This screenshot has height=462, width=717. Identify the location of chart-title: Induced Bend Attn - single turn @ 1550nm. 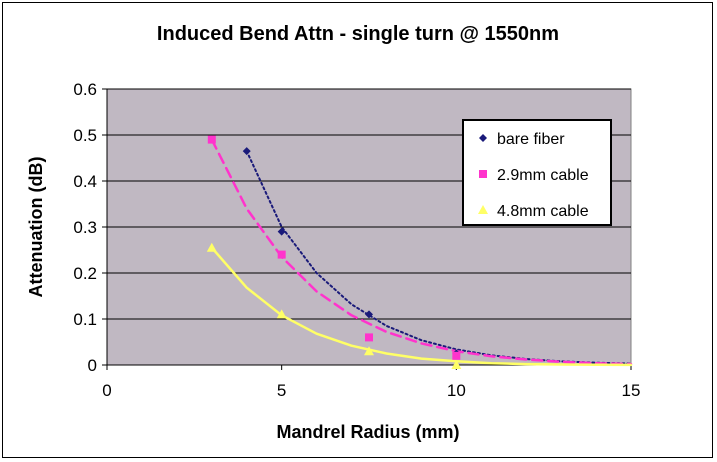
(358, 34).